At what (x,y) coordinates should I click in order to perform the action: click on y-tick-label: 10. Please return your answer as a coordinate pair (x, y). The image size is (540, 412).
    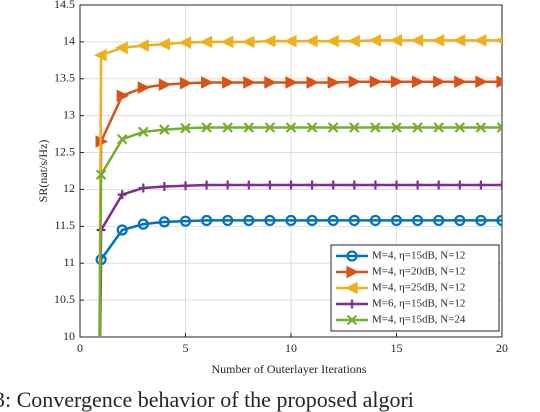
    Looking at the image, I should click on (69, 336).